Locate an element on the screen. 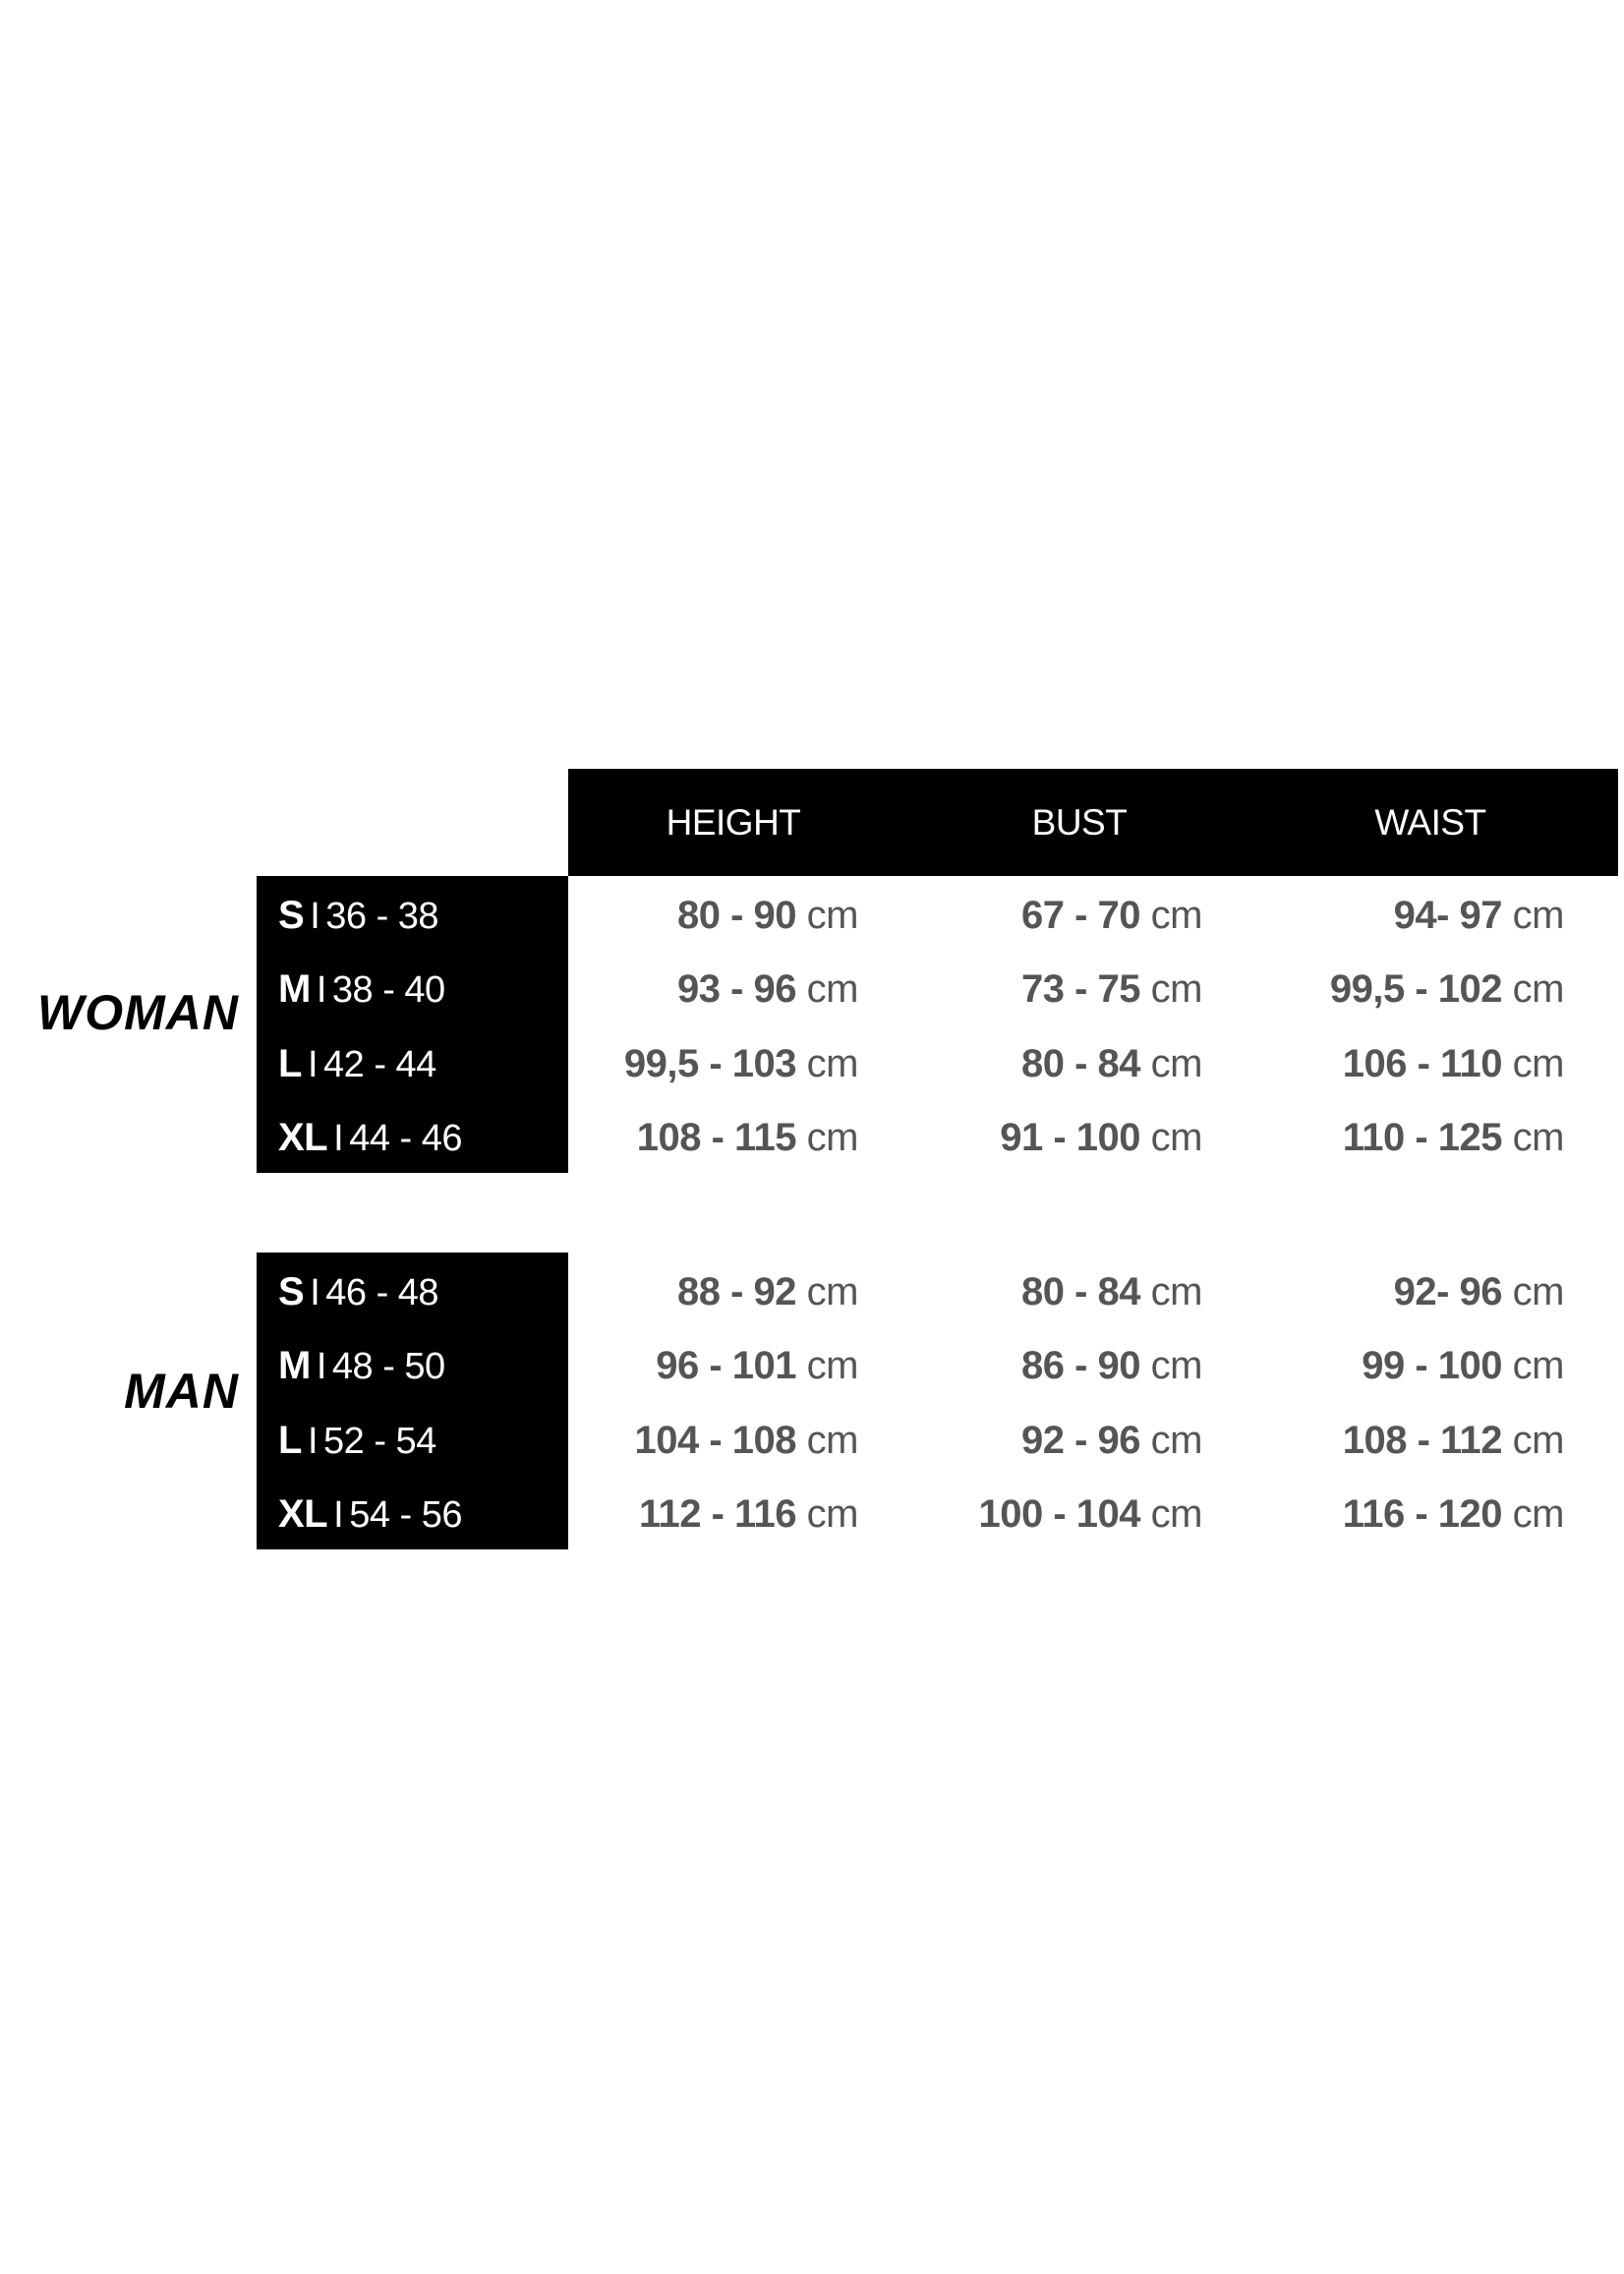  group-label-woman: WOMAN is located at coordinates (138, 1012).